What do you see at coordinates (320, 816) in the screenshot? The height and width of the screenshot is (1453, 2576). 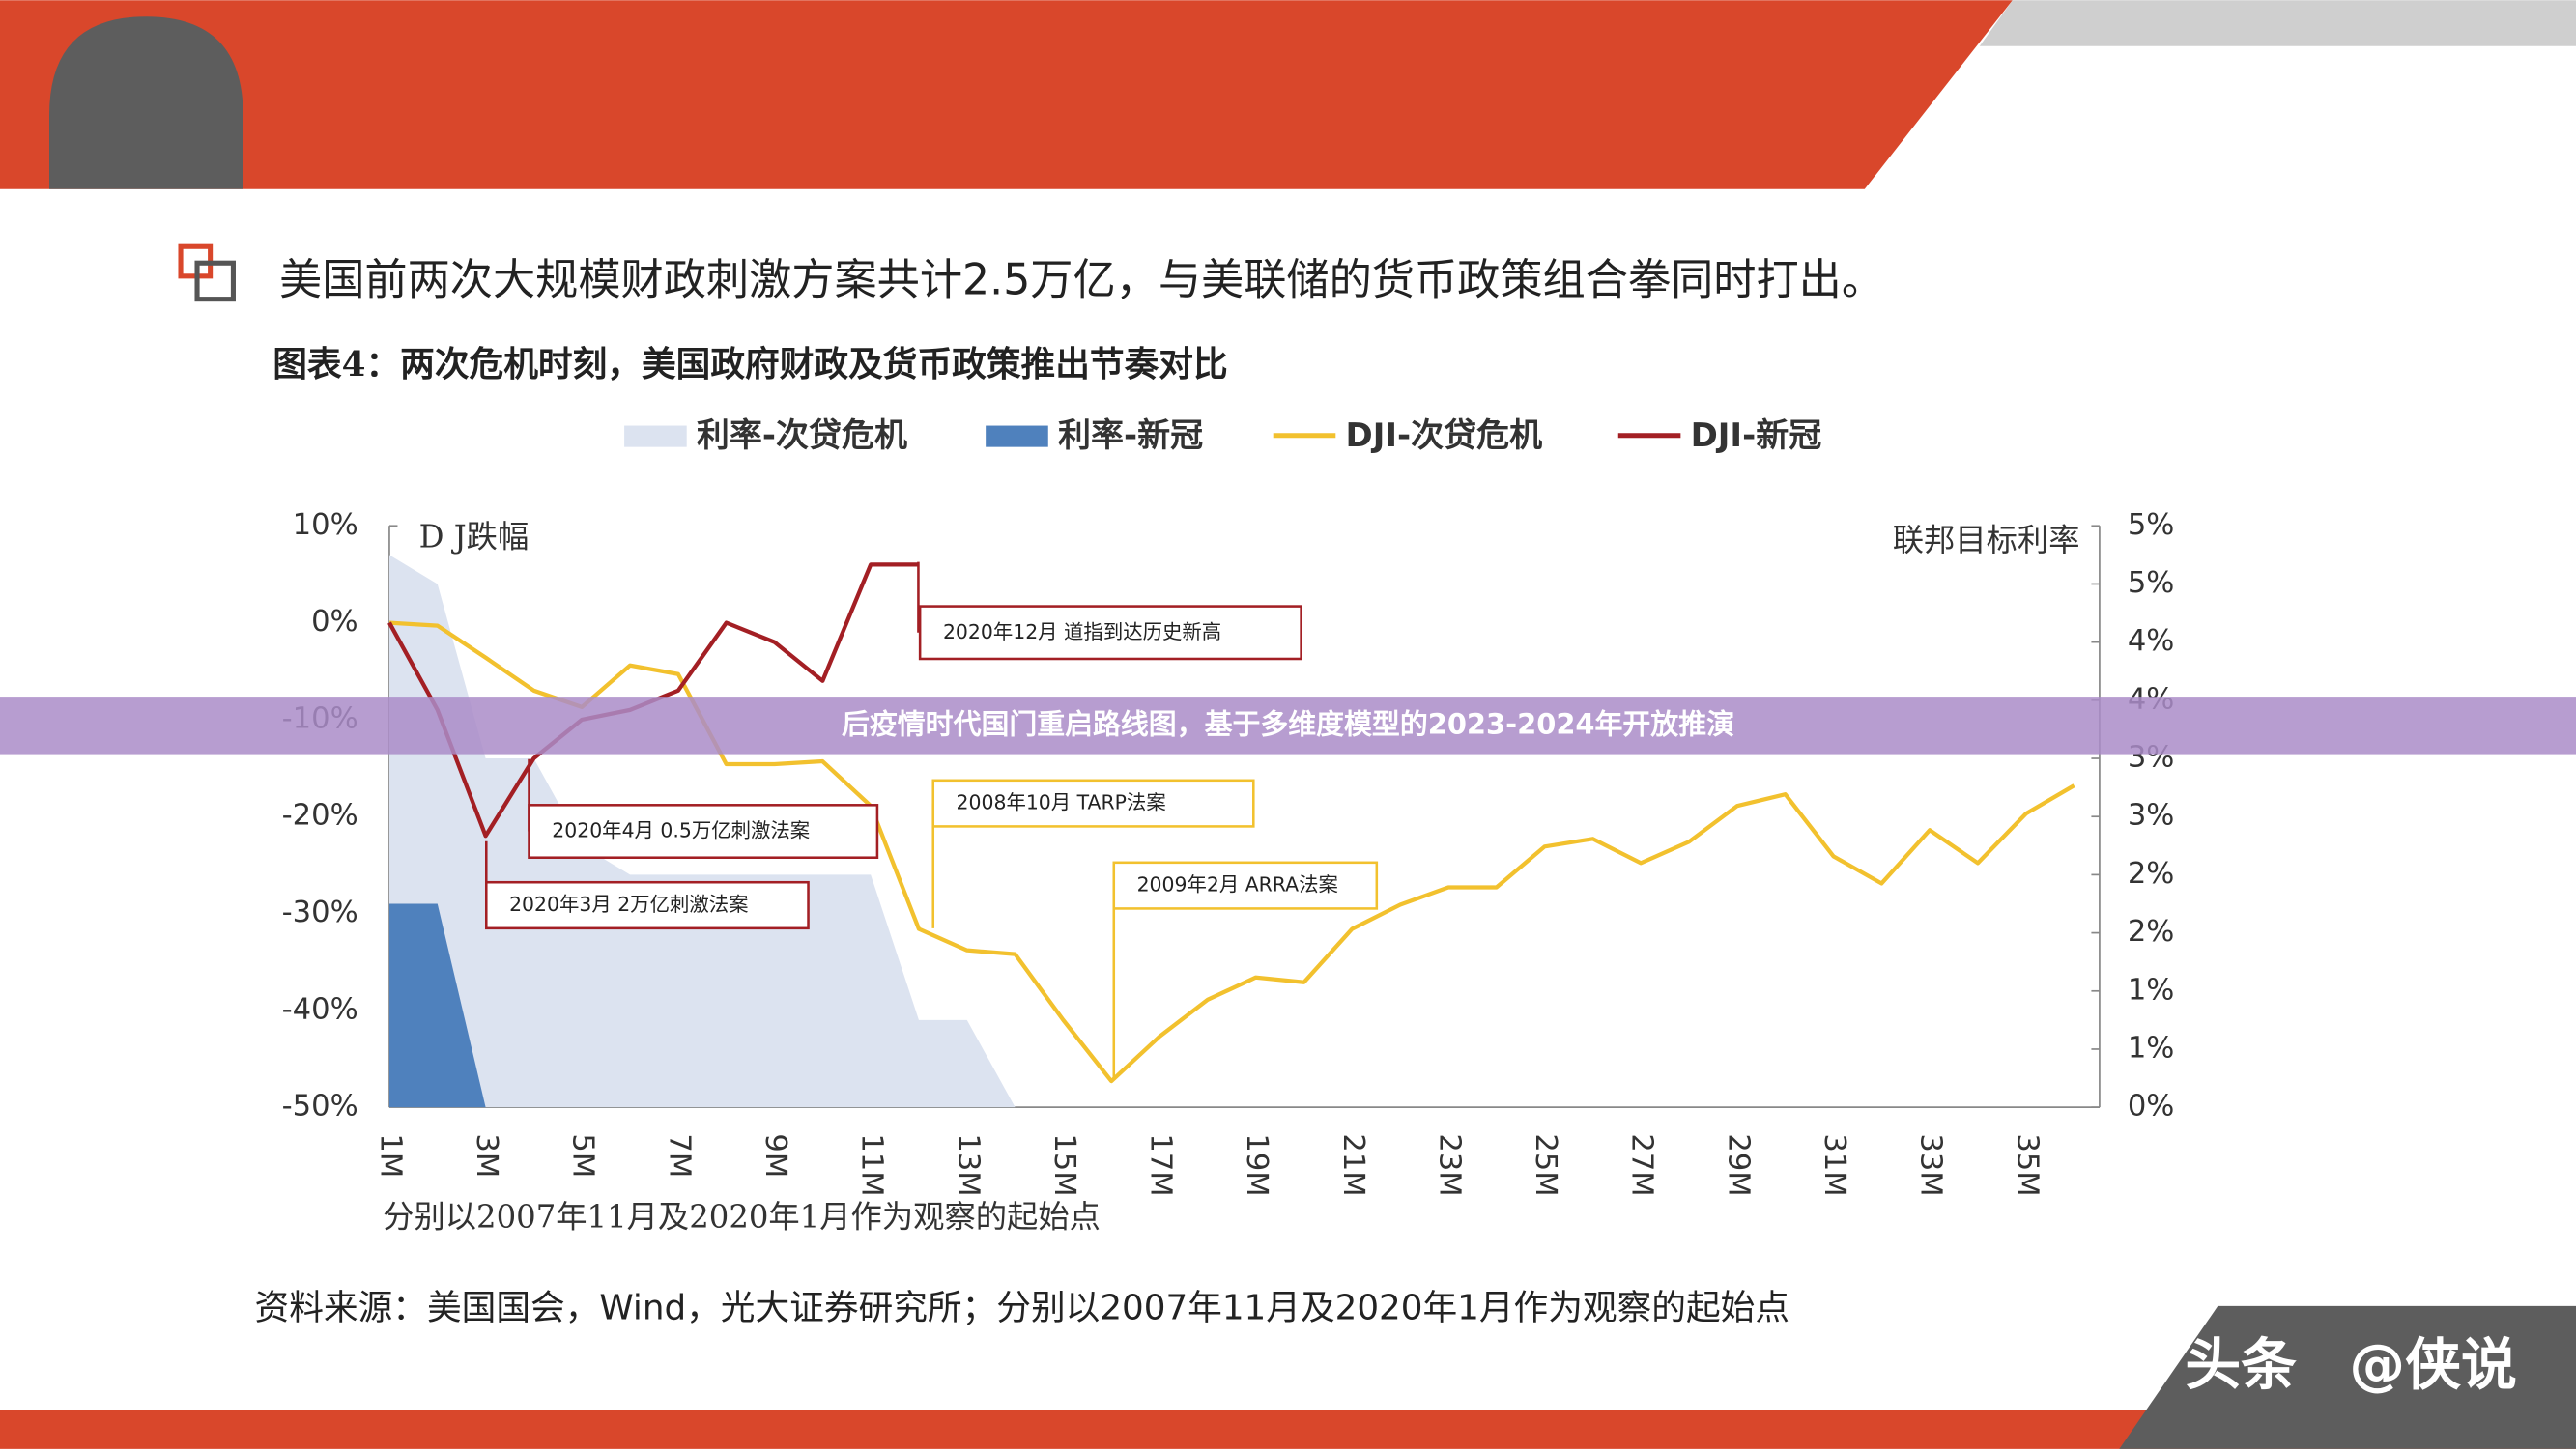 I see `y-tick-label: -20%` at bounding box center [320, 816].